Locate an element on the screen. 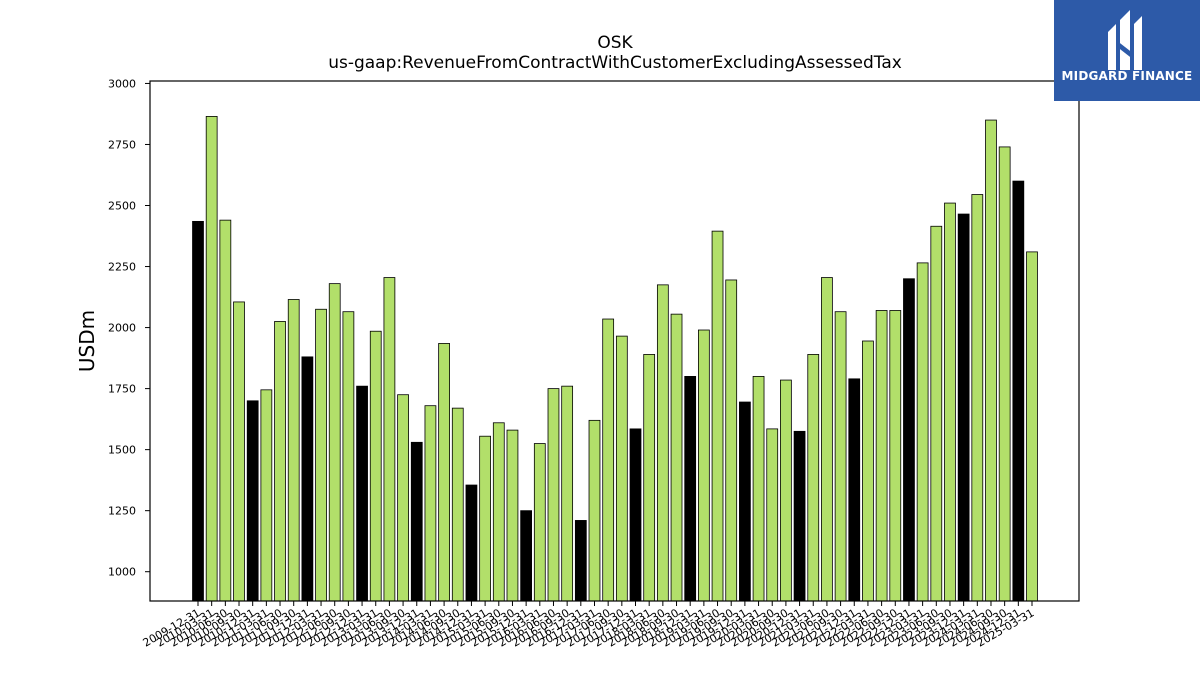  midgard-logo-icon is located at coordinates (1125, 40).